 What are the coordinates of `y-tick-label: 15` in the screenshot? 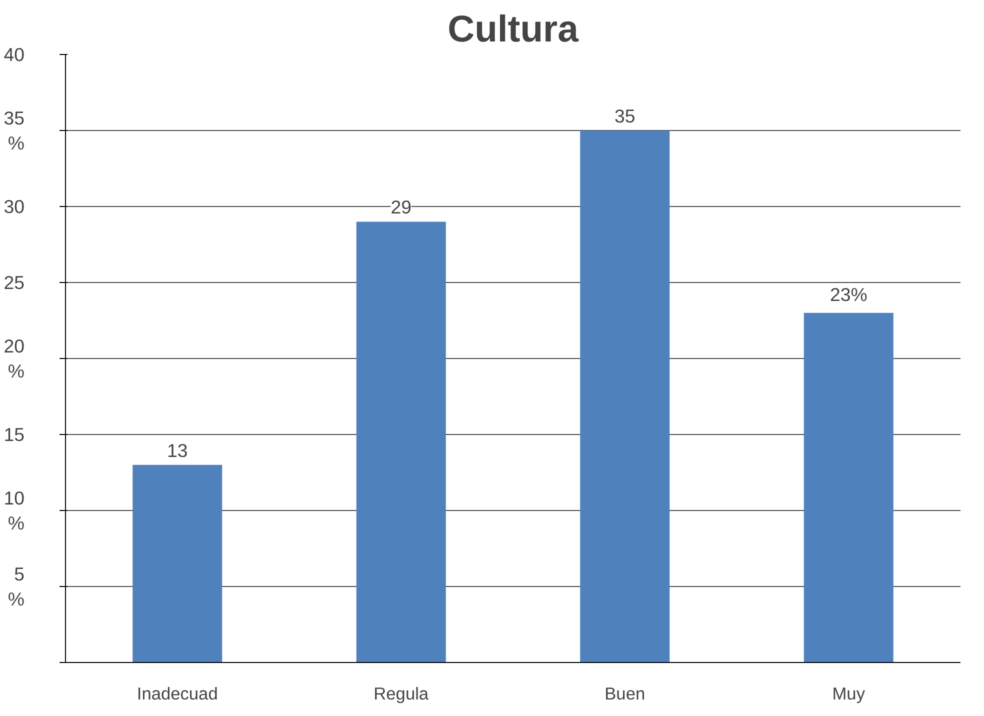 It's located at (14, 434).